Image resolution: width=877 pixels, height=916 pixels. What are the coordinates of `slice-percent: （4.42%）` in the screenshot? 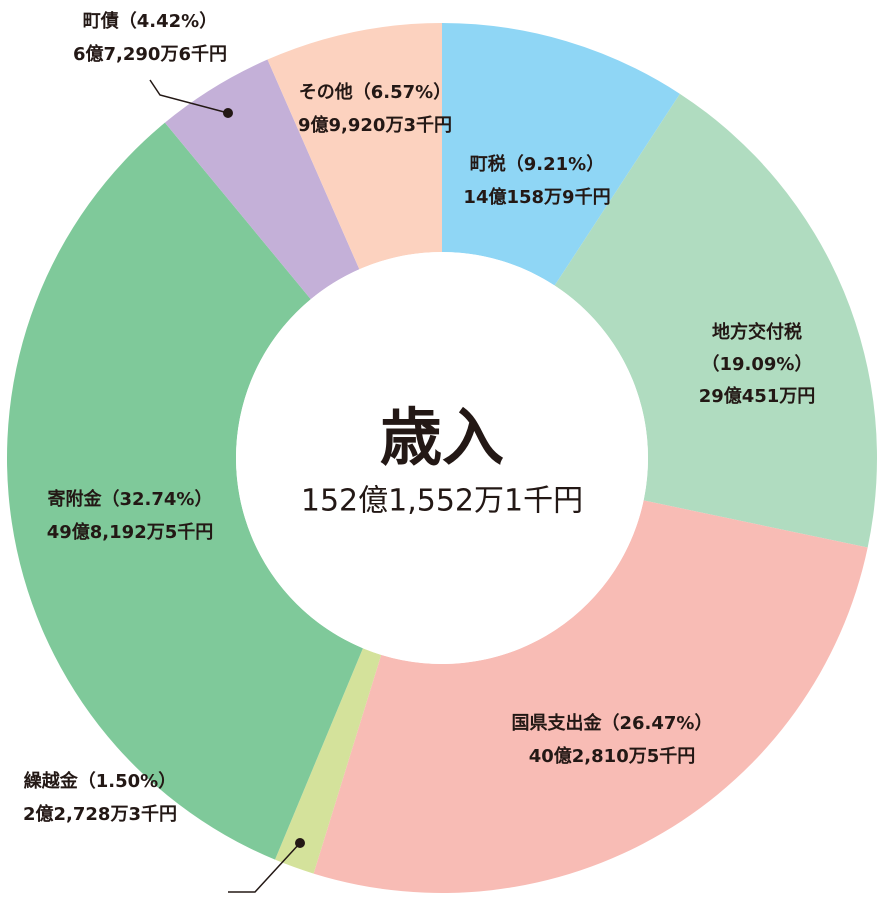 It's located at (168, 21).